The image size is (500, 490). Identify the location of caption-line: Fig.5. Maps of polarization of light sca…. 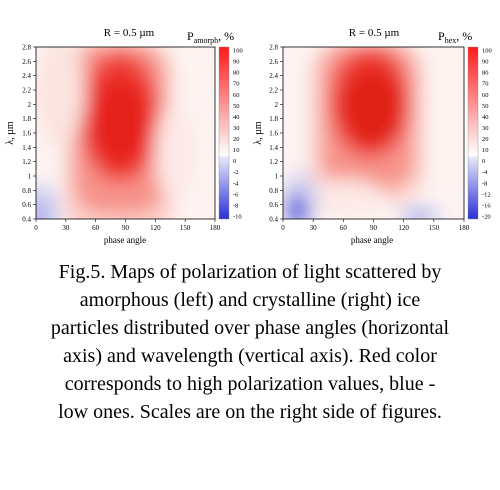
(250, 272).